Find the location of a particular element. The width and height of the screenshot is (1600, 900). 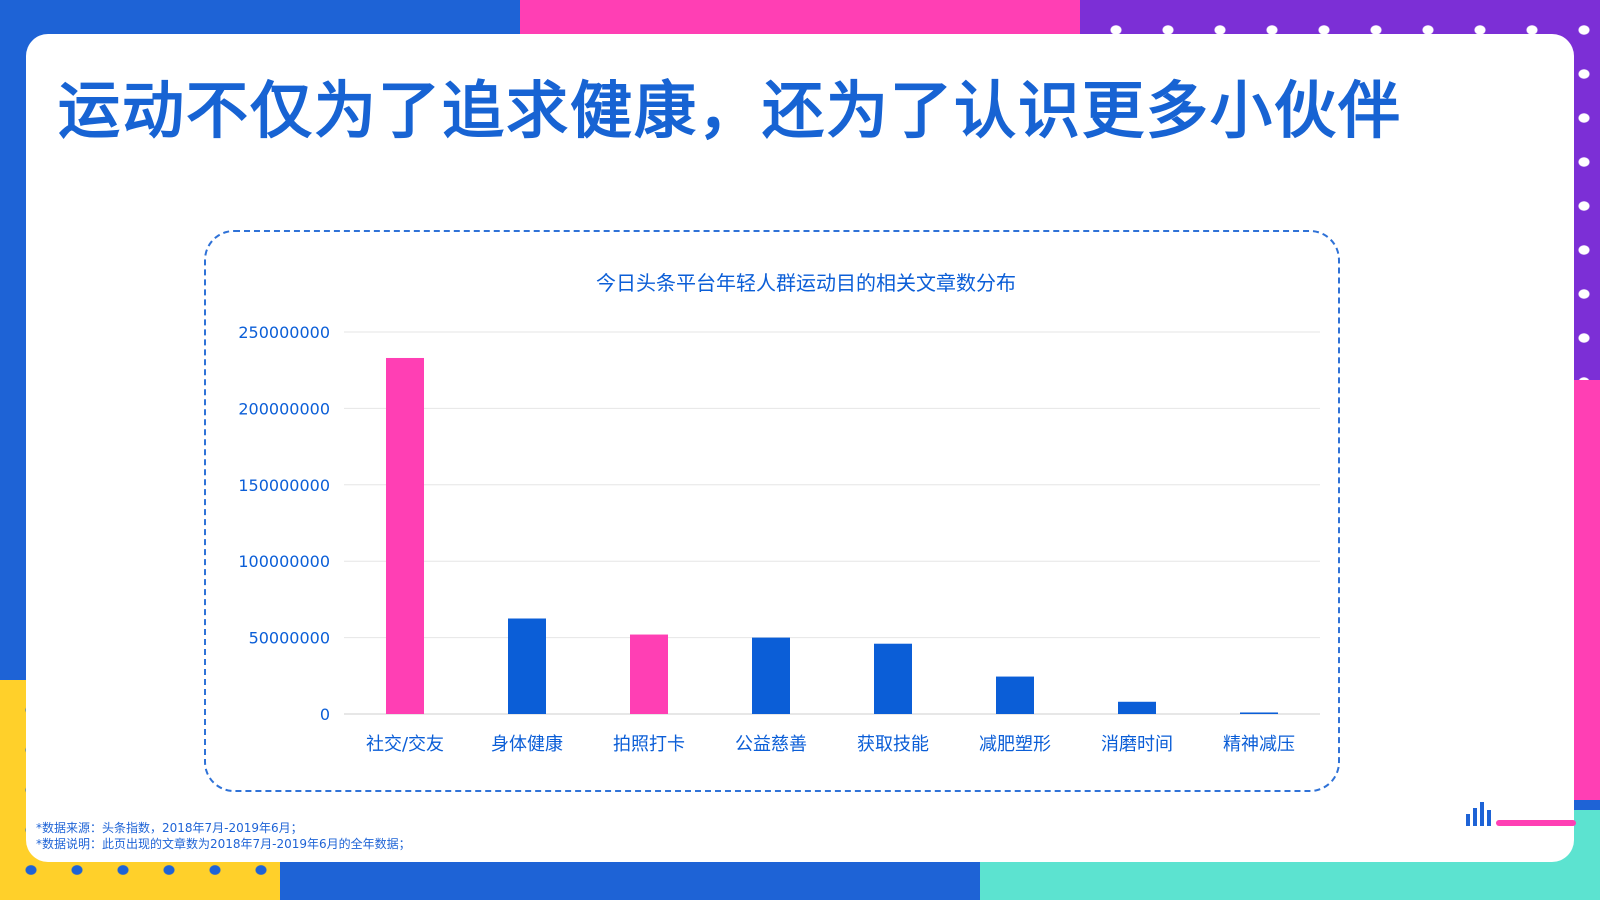

page-title: 运动不仅为了追求健康，还为了认识更多小伙伴 is located at coordinates (730, 110).